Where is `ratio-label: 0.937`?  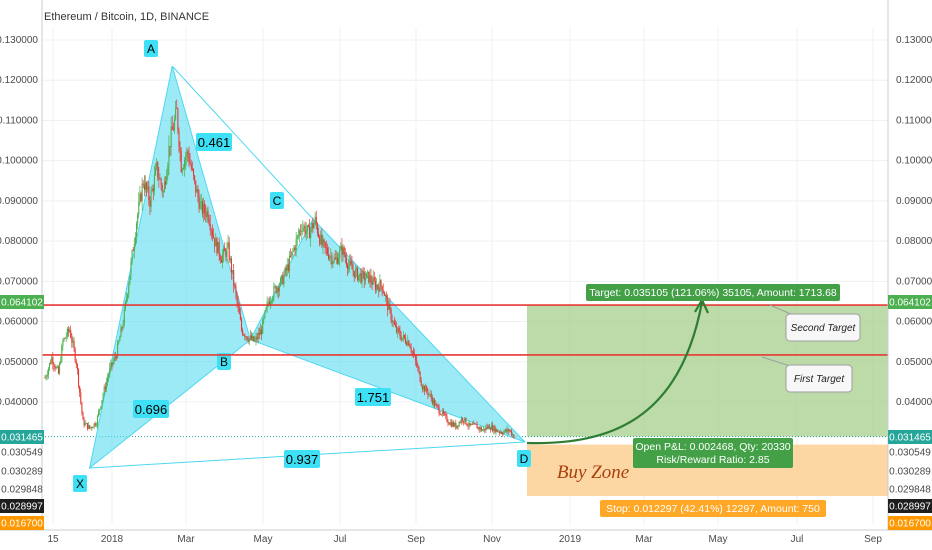 ratio-label: 0.937 is located at coordinates (302, 459).